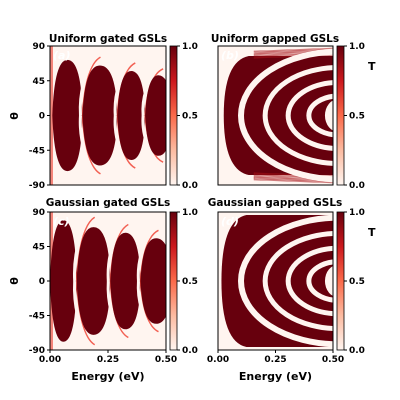 This screenshot has width=400, height=400. I want to click on panel-a-yticks: 90 45 0 -45 -90, so click(39, 116).